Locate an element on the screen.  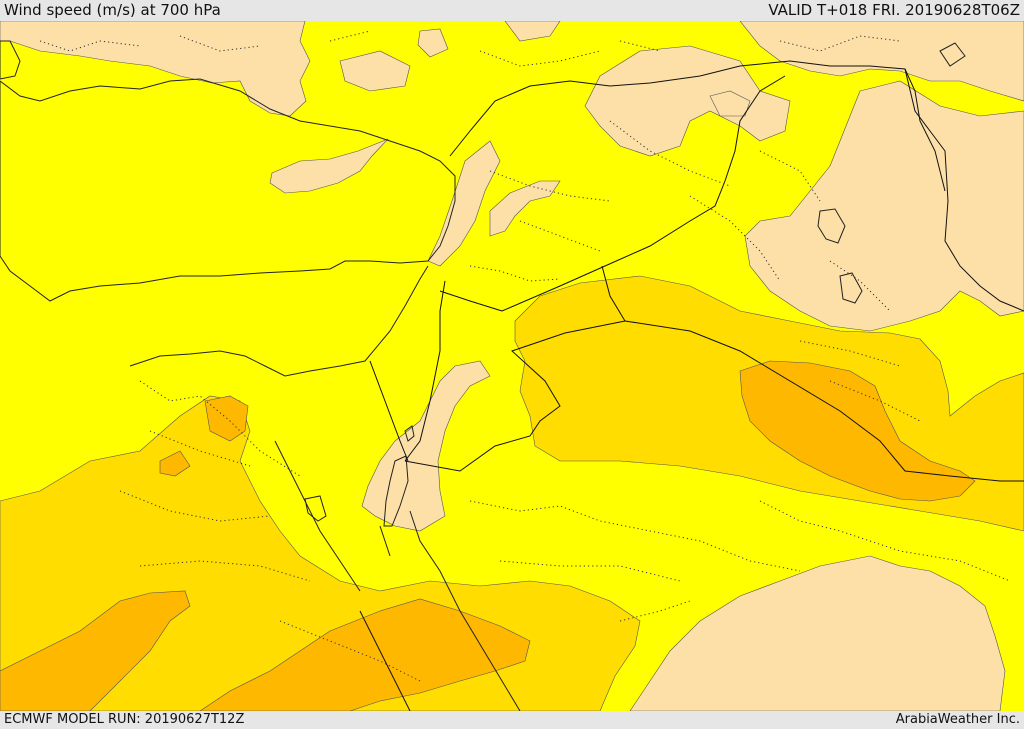
nile-delta-coast is located at coordinates (279, 321).